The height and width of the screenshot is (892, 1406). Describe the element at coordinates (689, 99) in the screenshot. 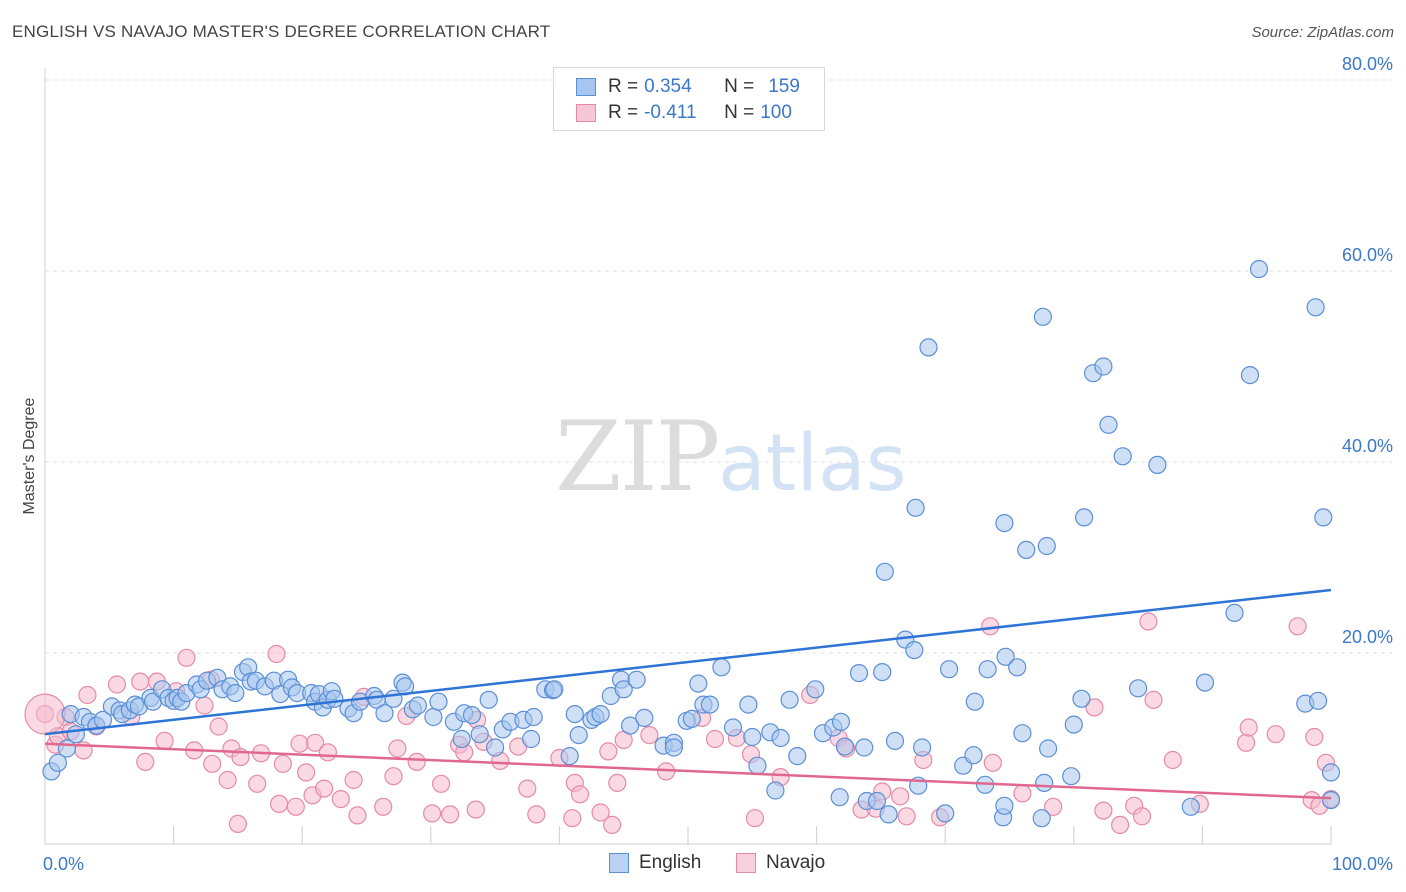

I see `correlation-legend: R = 0.354 N = 159 R = -0.411 N = 100` at that location.